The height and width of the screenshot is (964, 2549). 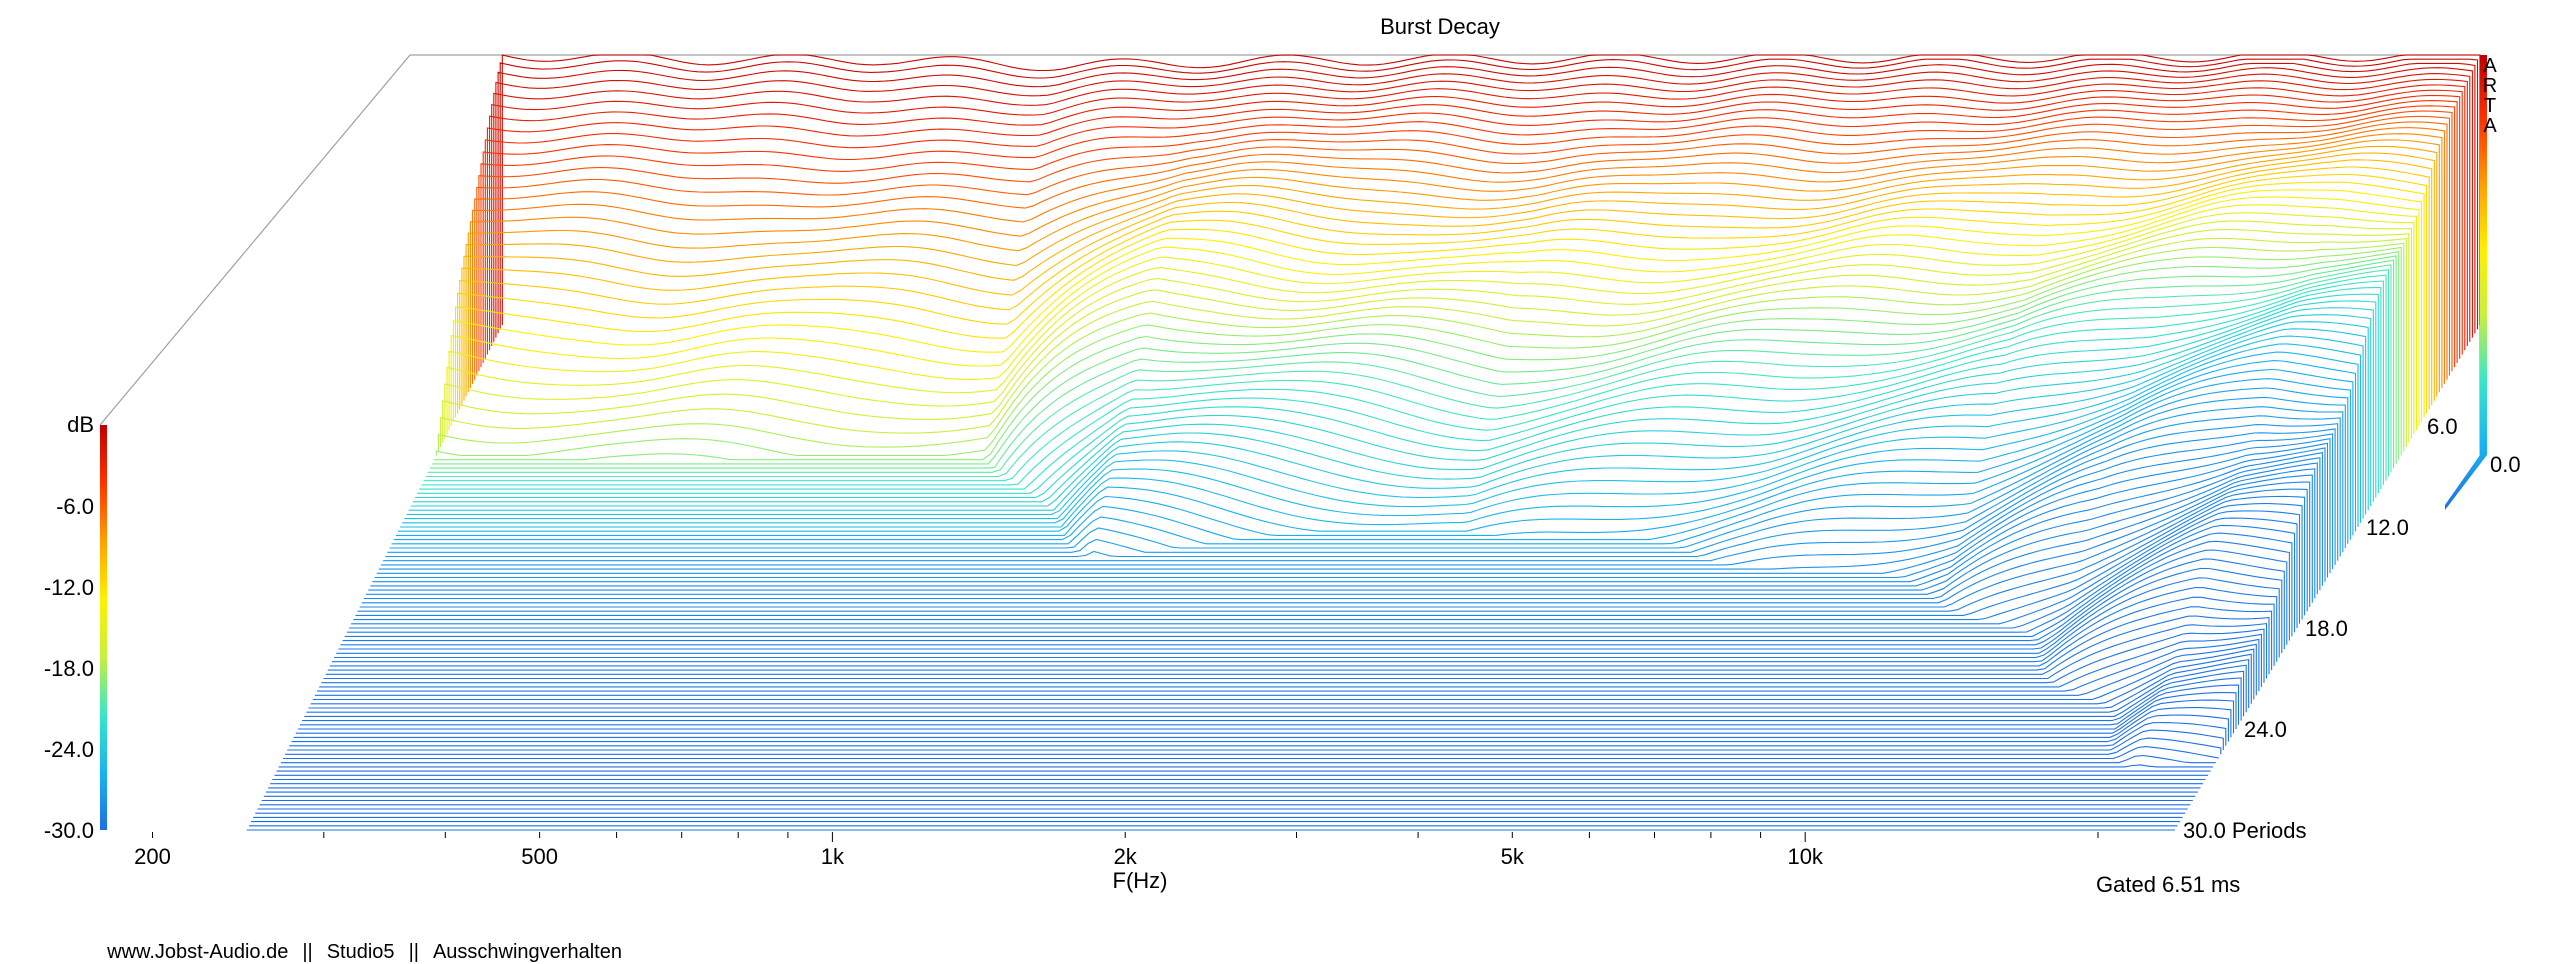 I want to click on periods-tick-label: 24.0, so click(x=2265, y=729).